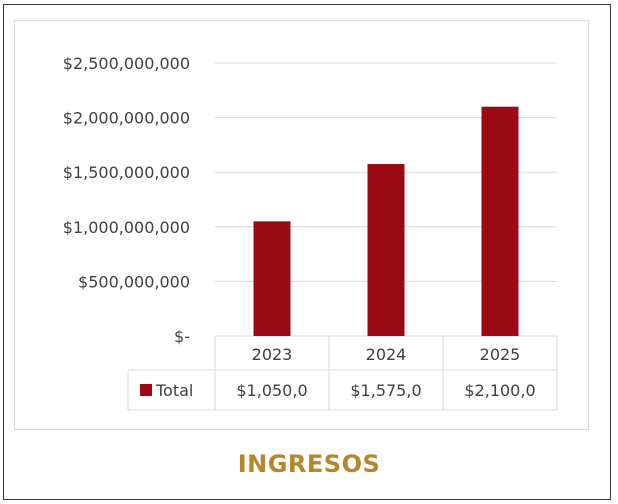 Image resolution: width=618 pixels, height=504 pixels. What do you see at coordinates (386, 354) in the screenshot?
I see `category-label: 2024` at bounding box center [386, 354].